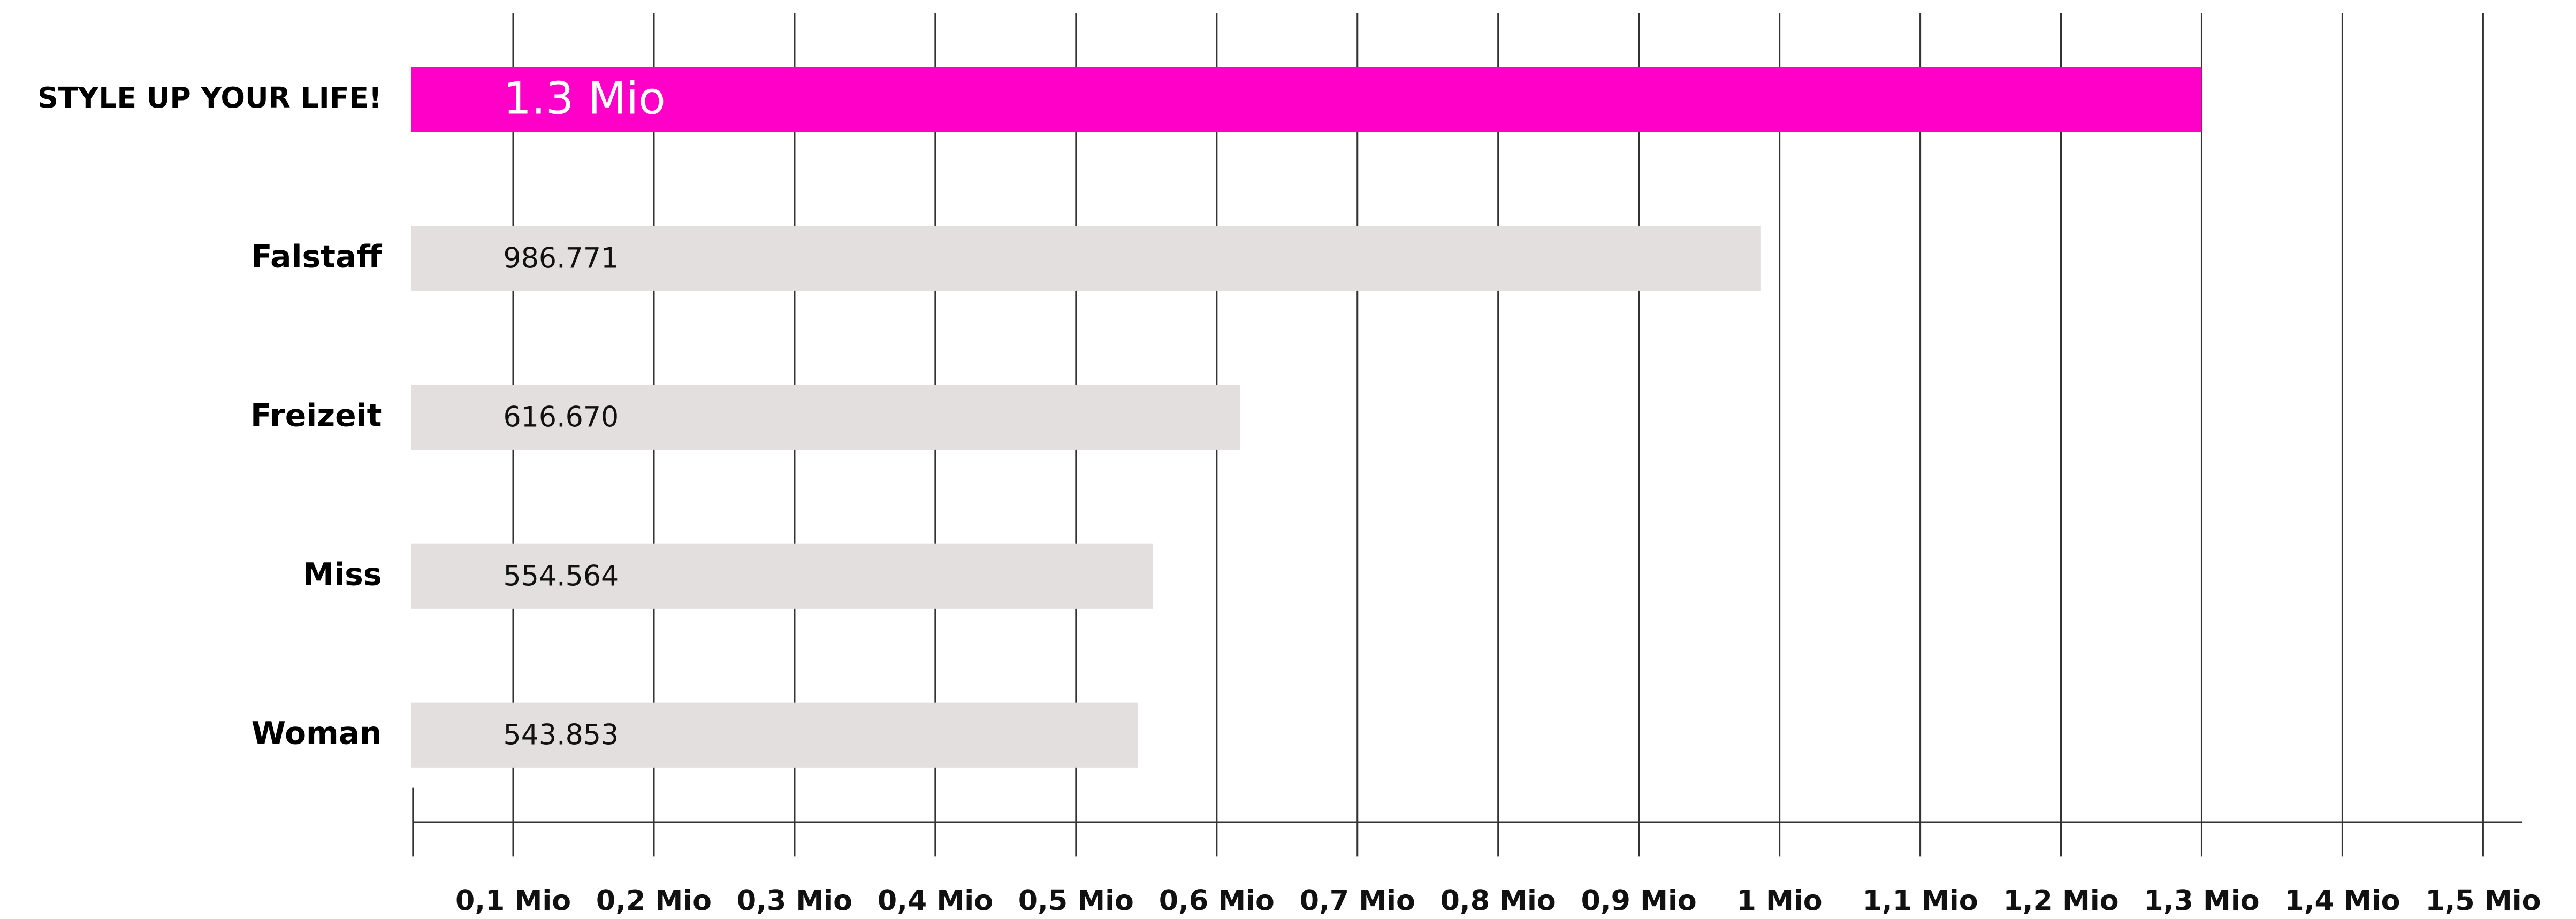 This screenshot has width=2576, height=919. Describe the element at coordinates (1639, 901) in the screenshot. I see `x-tick-label: 0,9 Mio` at that location.